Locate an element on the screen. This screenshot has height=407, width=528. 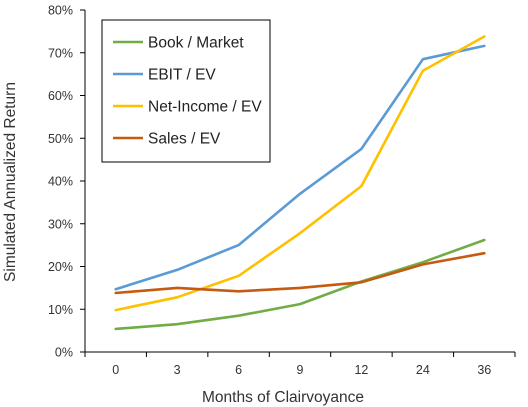
y-tick-label: 20% is located at coordinates (60, 267).